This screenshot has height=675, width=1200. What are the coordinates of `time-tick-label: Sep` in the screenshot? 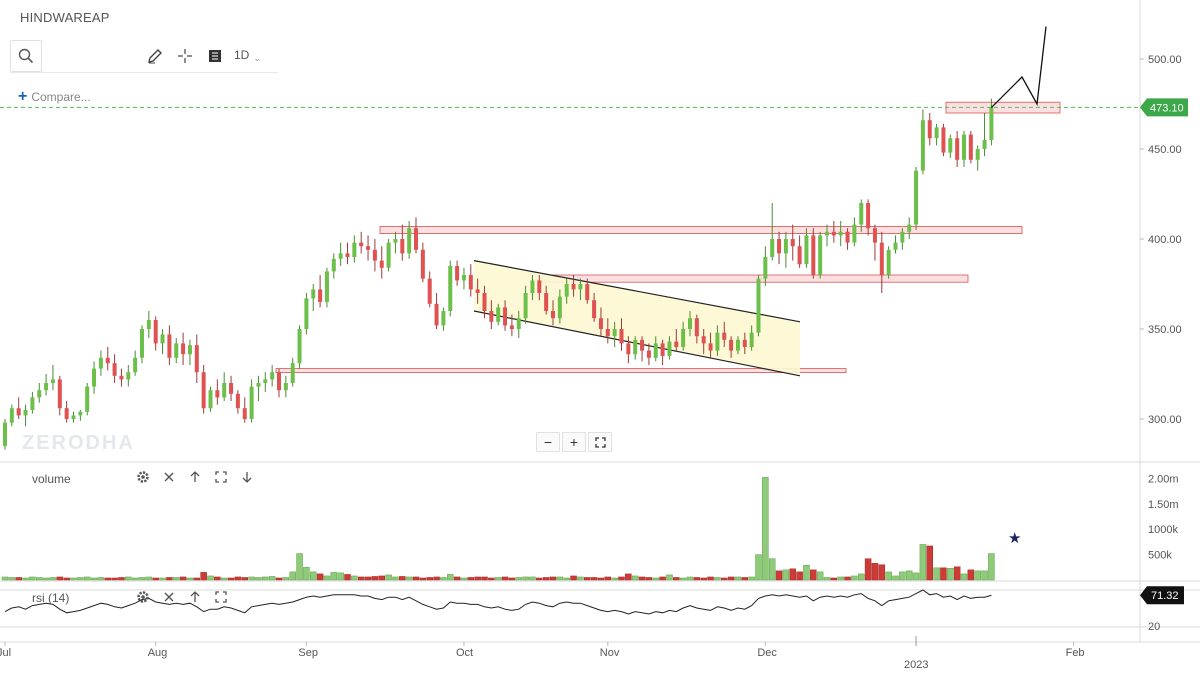 It's located at (308, 653).